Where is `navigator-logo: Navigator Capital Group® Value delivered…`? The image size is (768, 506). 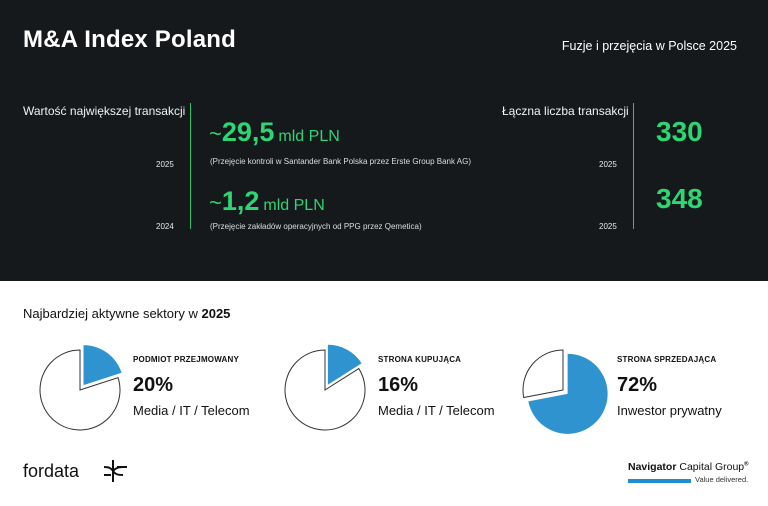 navigator-logo: Navigator Capital Group® Value delivered… is located at coordinates (688, 472).